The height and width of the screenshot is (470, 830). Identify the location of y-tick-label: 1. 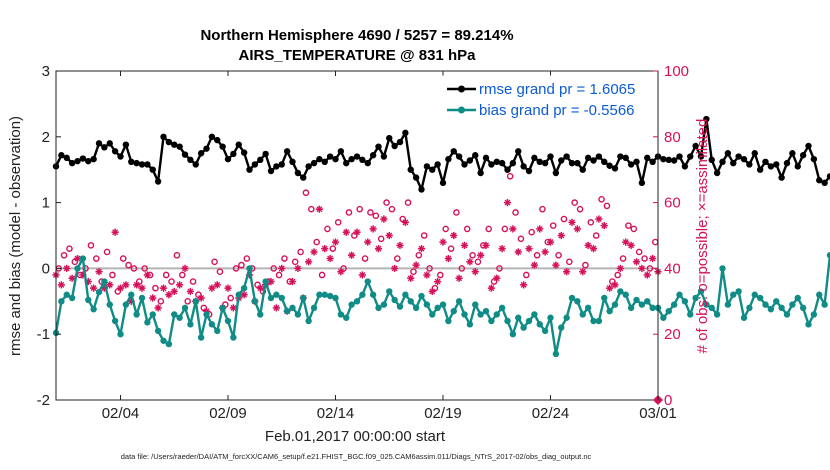
(46, 203).